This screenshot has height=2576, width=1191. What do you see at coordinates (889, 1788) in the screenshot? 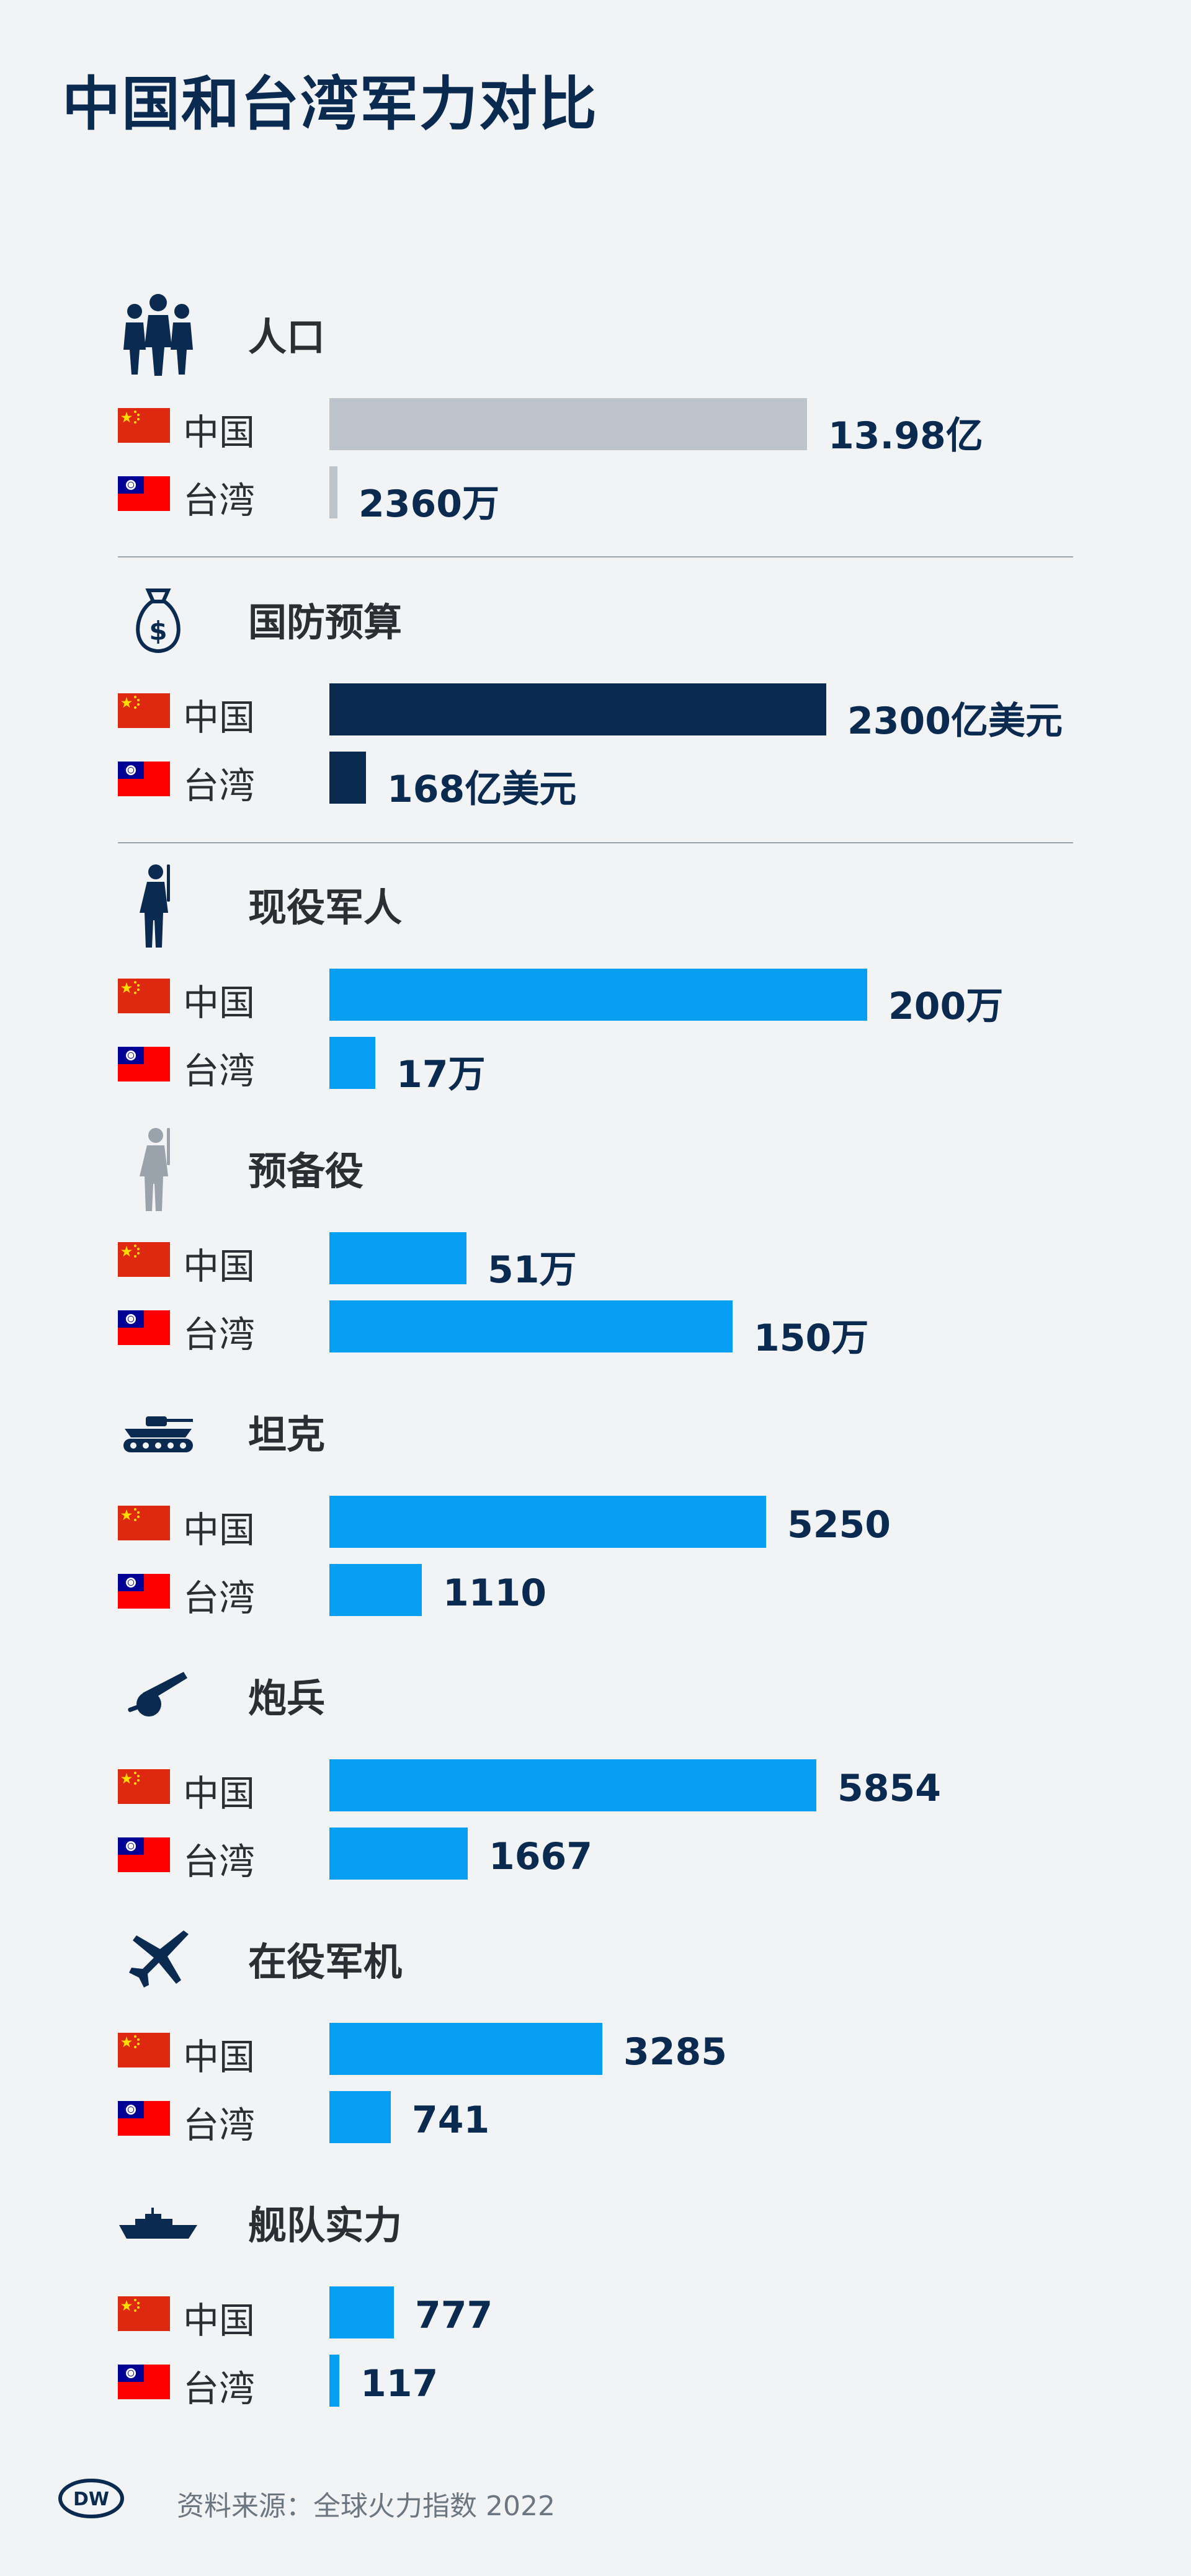
I see `value-label: 5854` at bounding box center [889, 1788].